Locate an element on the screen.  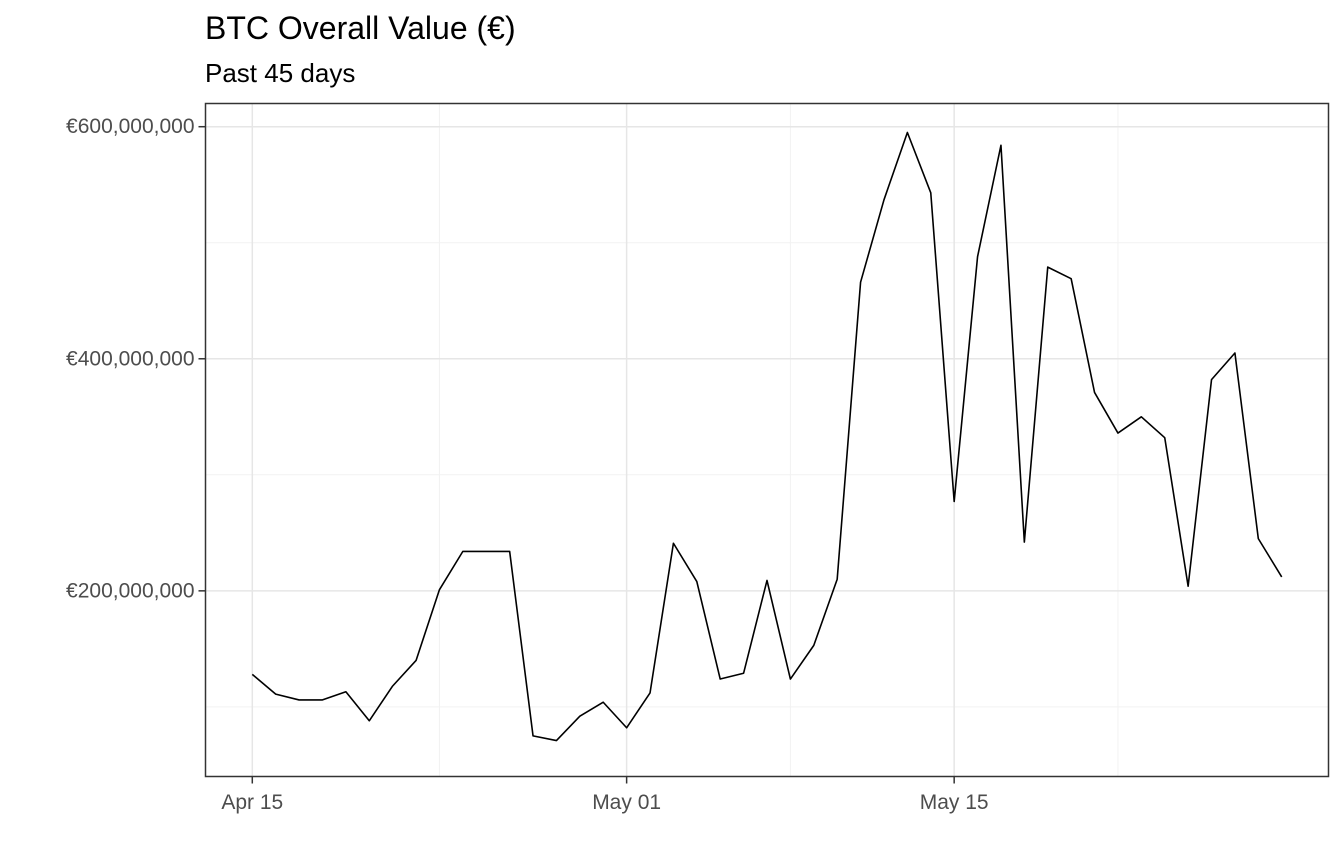
y-tick-label: €600,000,000 is located at coordinates (130, 126).